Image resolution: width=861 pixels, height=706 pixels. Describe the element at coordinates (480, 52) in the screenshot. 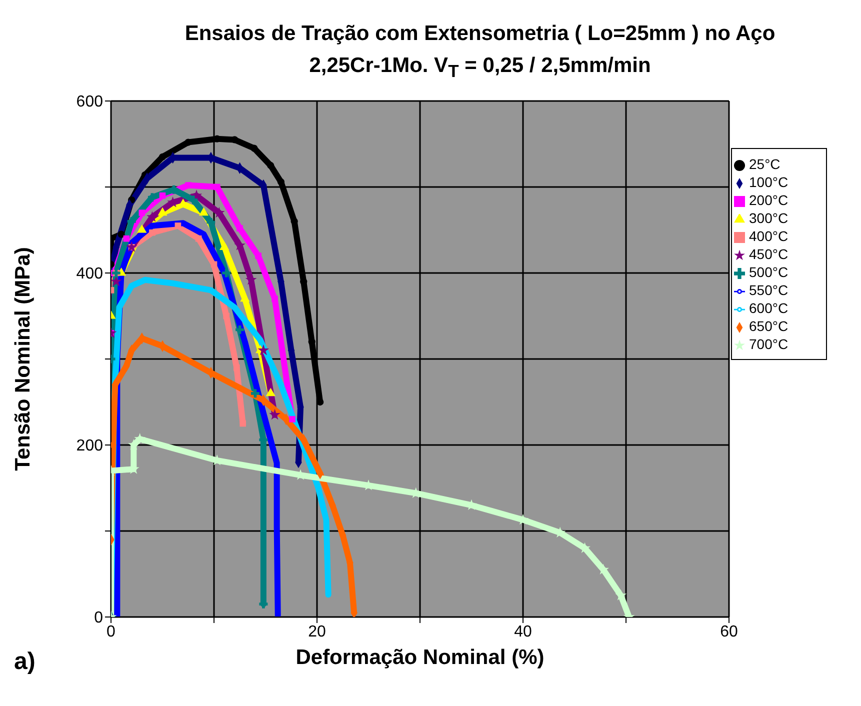

I see `chart-title: Ensaios de Tração com Extensometria ( Lo=25mm ) no Aço 2,25Cr-1Mo. V$_{T}$ = 0,25 / 2,5mm/min` at that location.